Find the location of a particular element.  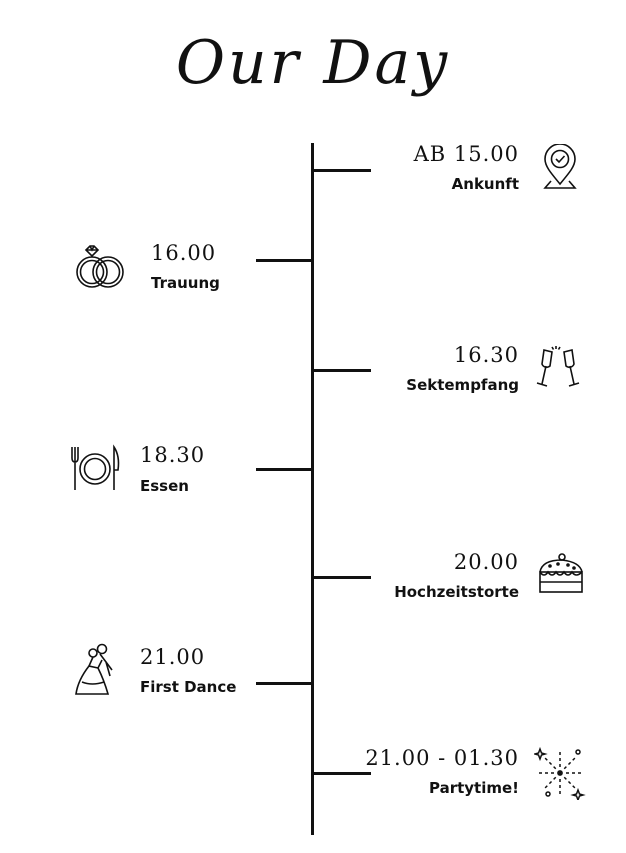

timeline-tick-sektempfang is located at coordinates (342, 370).